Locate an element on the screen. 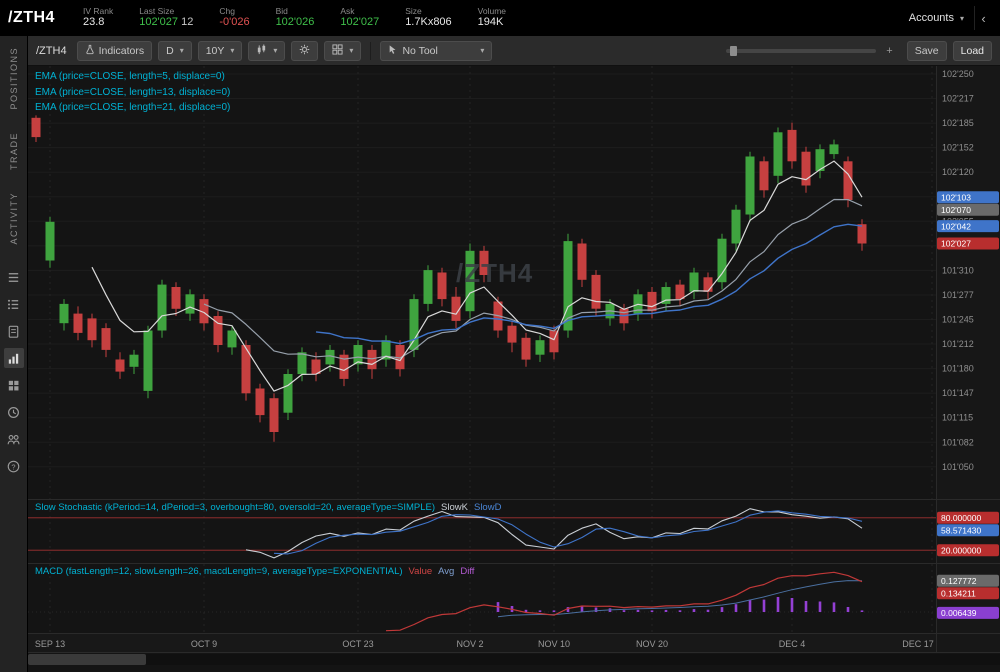  field-label: IV Rank is located at coordinates (98, 10).